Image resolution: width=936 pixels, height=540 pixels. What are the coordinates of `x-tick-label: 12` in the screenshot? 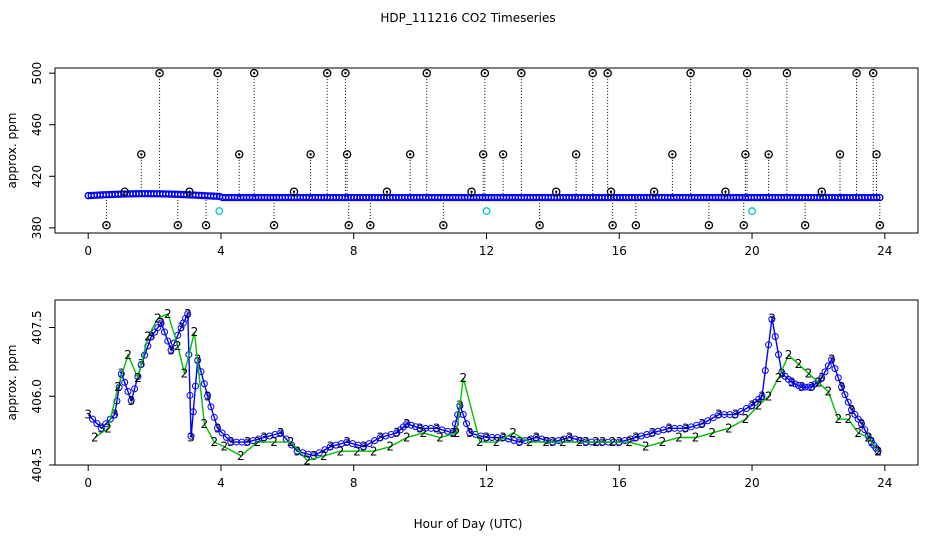 It's located at (486, 483).